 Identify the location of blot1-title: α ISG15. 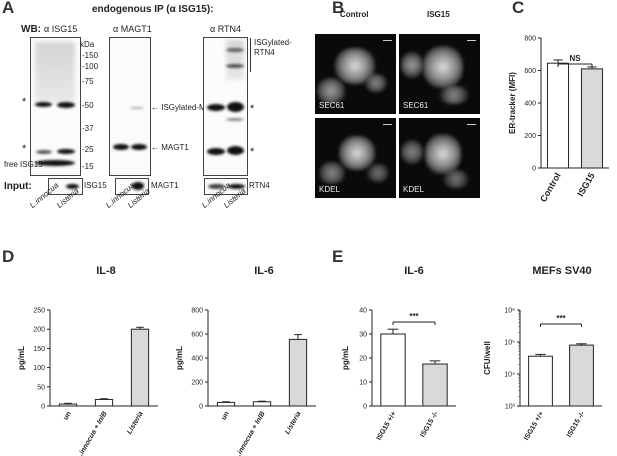
(61, 29).